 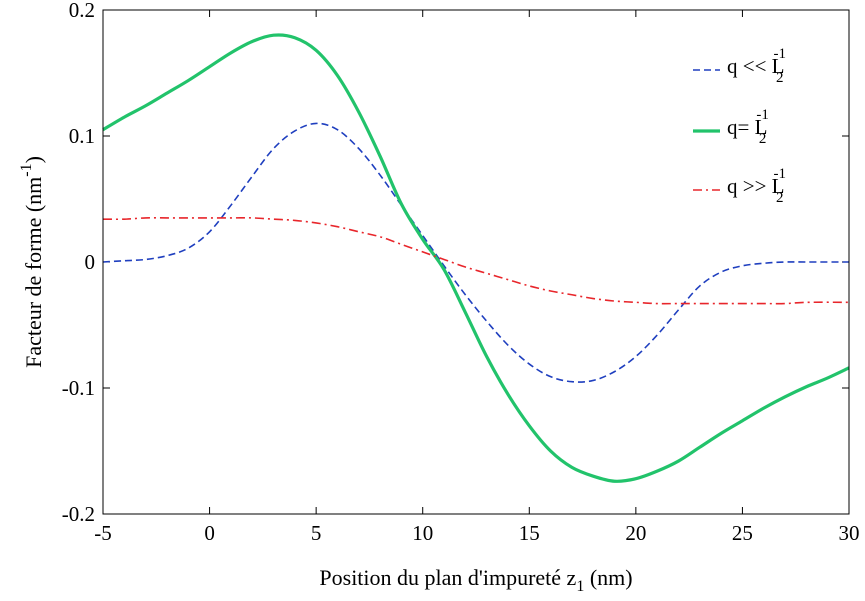 What do you see at coordinates (756, 186) in the screenshot?
I see `legend-label-3: q >> L-1 2` at bounding box center [756, 186].